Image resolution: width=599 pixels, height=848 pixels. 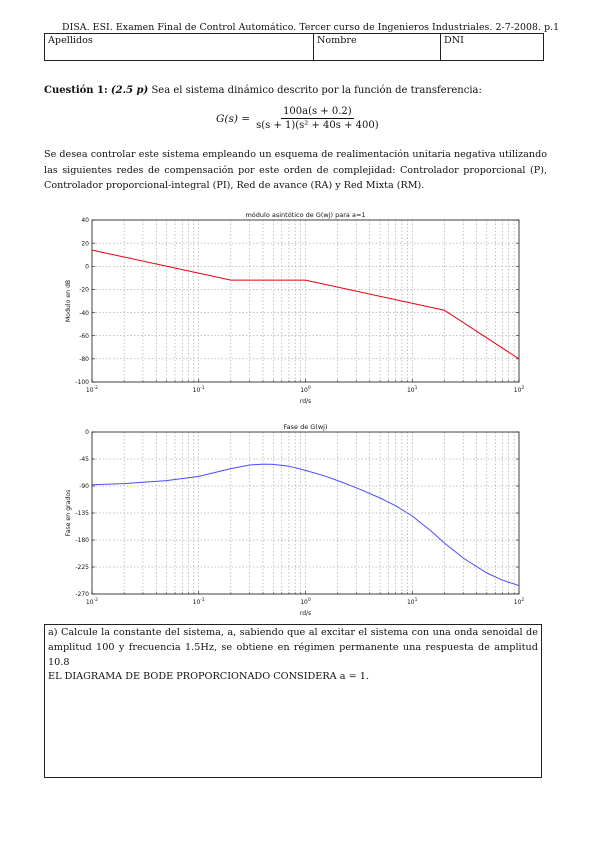 I want to click on y-tick-label: 40, so click(x=85, y=220).